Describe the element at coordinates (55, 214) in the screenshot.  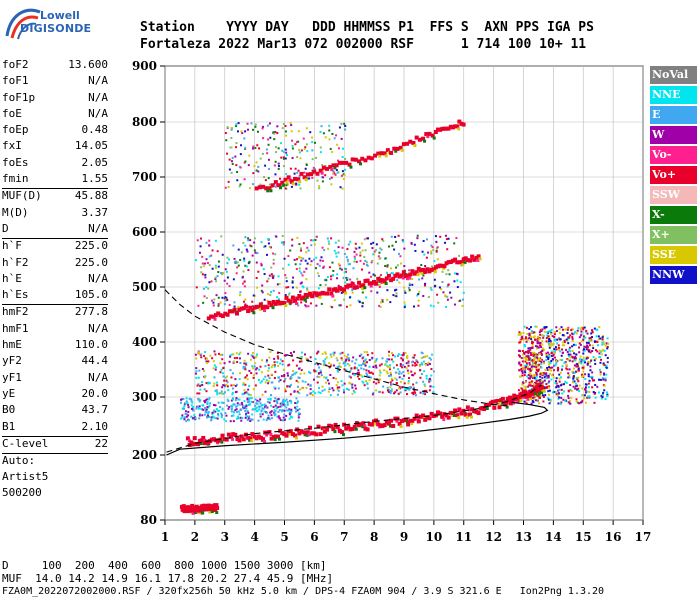
I see `param-row: M(D) 3.37` at that location.